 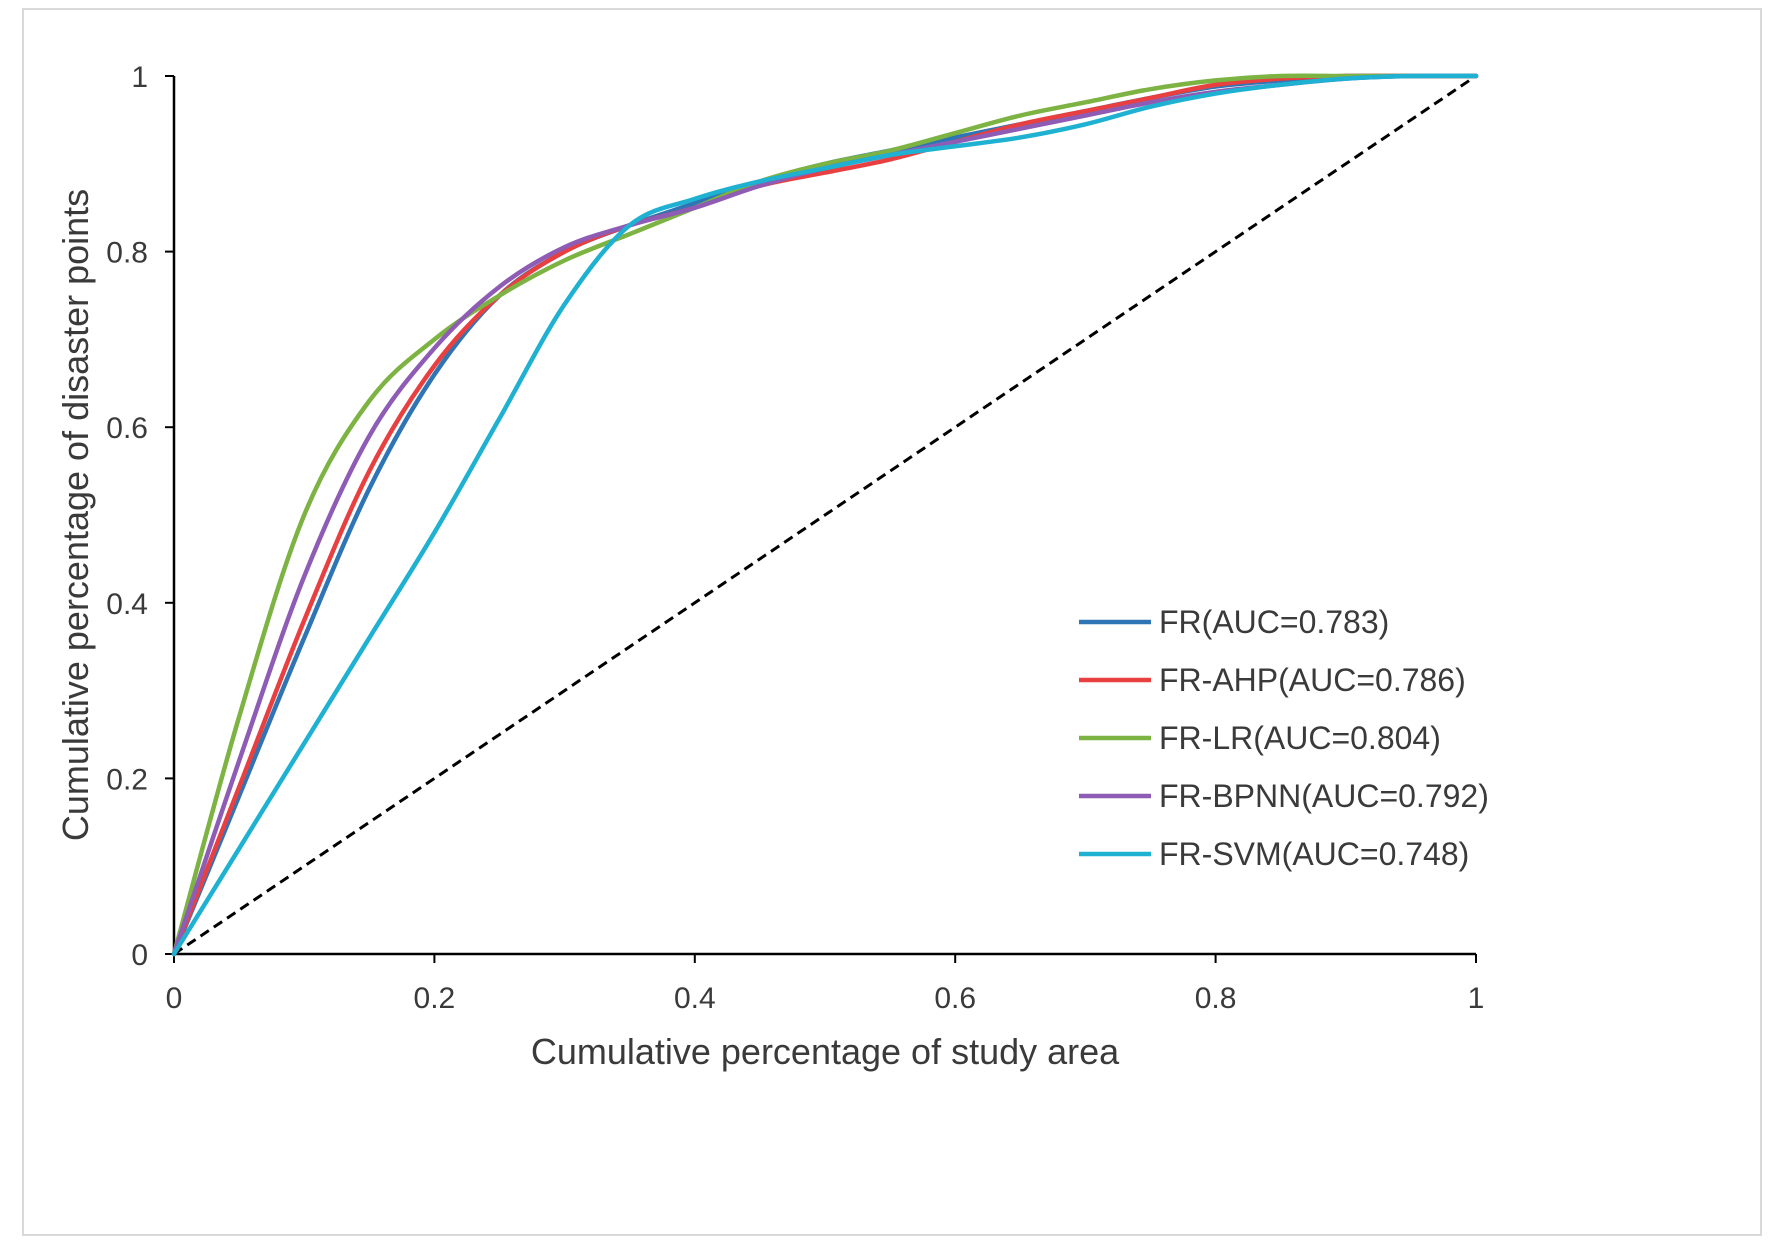 I want to click on legend-label: FR(AUC=0.783), so click(x=1274, y=622).